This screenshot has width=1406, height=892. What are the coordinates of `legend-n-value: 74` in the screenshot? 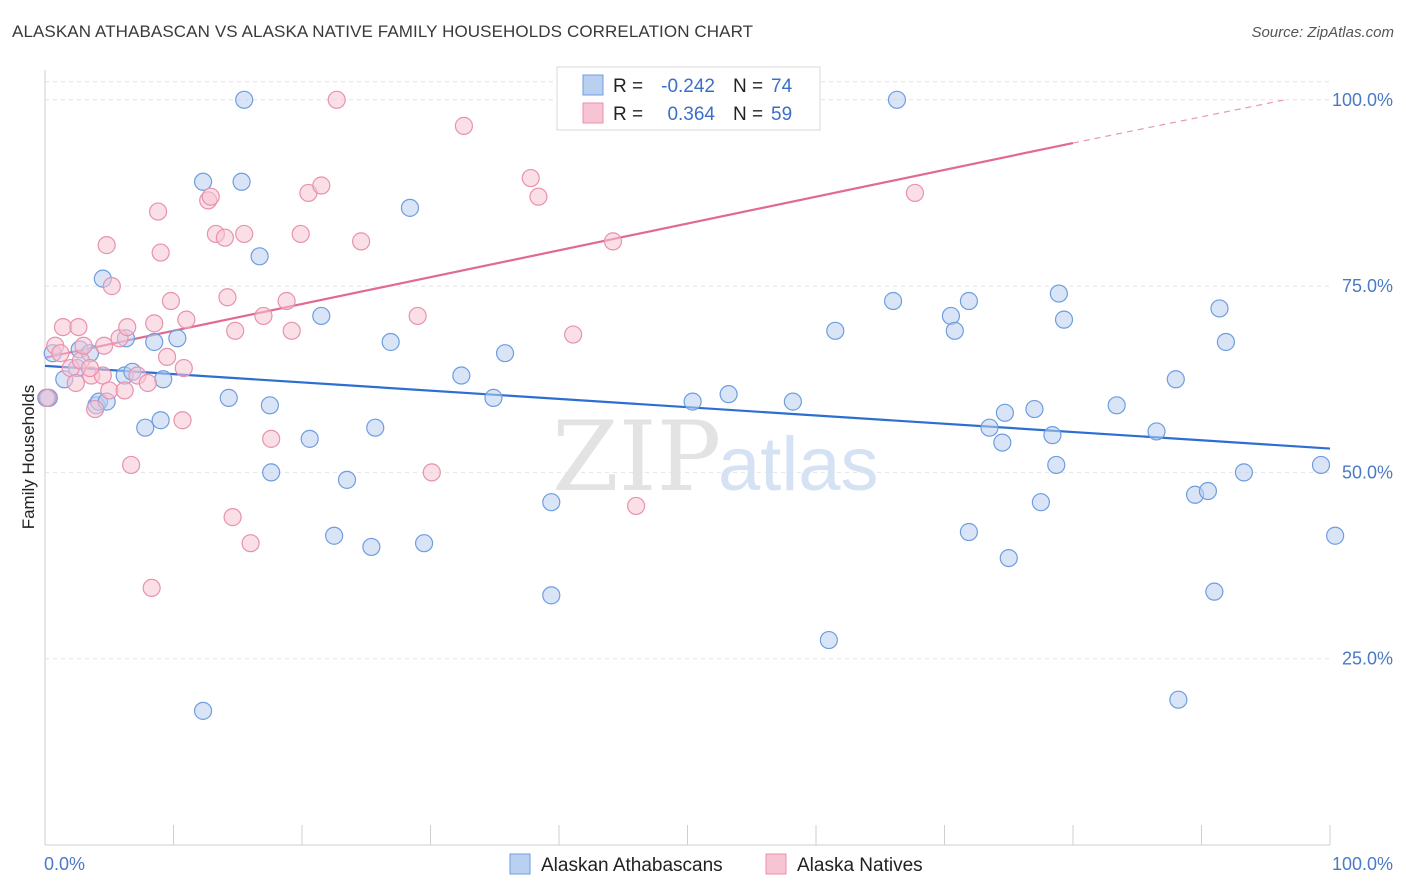 It's located at (782, 86).